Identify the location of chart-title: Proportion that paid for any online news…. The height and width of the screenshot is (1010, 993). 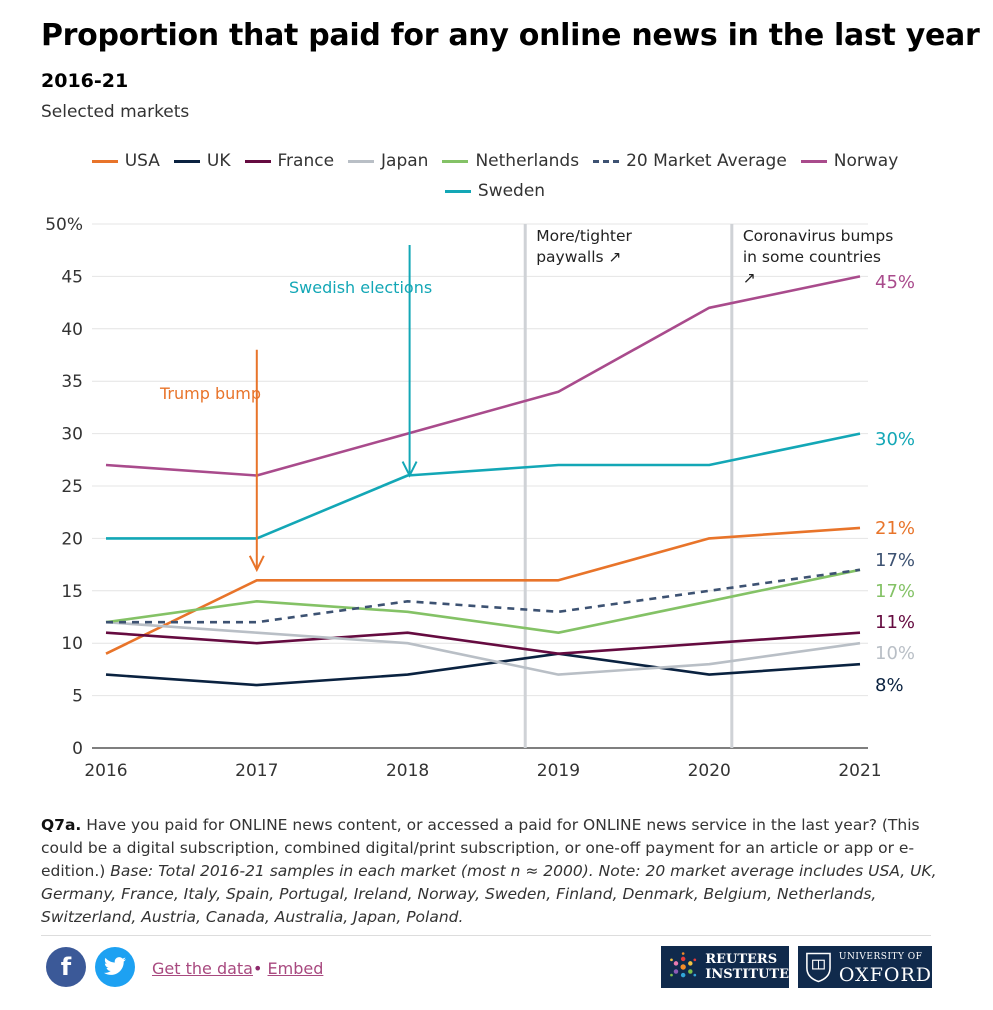
(510, 35).